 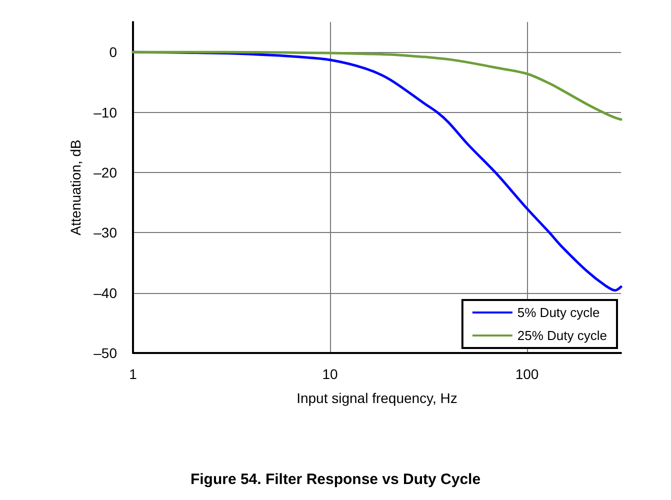 What do you see at coordinates (113, 52) in the screenshot?
I see `y-tick-label: 0` at bounding box center [113, 52].